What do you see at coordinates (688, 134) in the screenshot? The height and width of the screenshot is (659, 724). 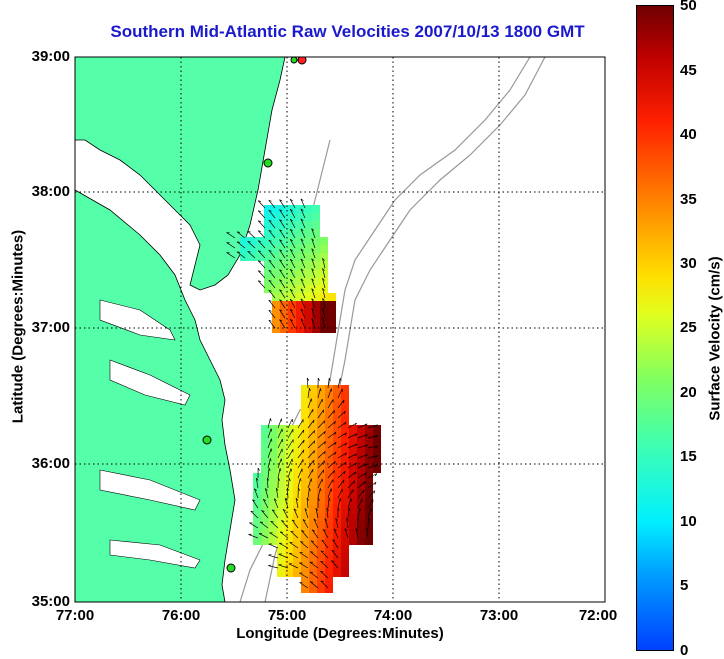 I see `colorbar-tick: 40` at bounding box center [688, 134].